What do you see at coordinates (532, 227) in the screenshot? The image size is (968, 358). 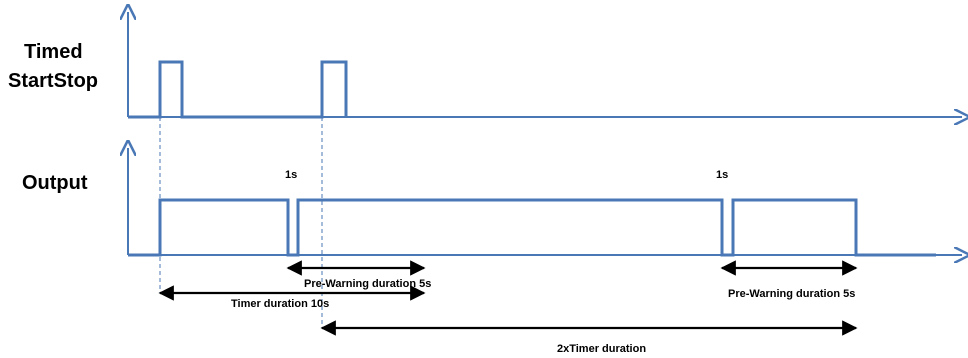 I see `output-waveform` at bounding box center [532, 227].